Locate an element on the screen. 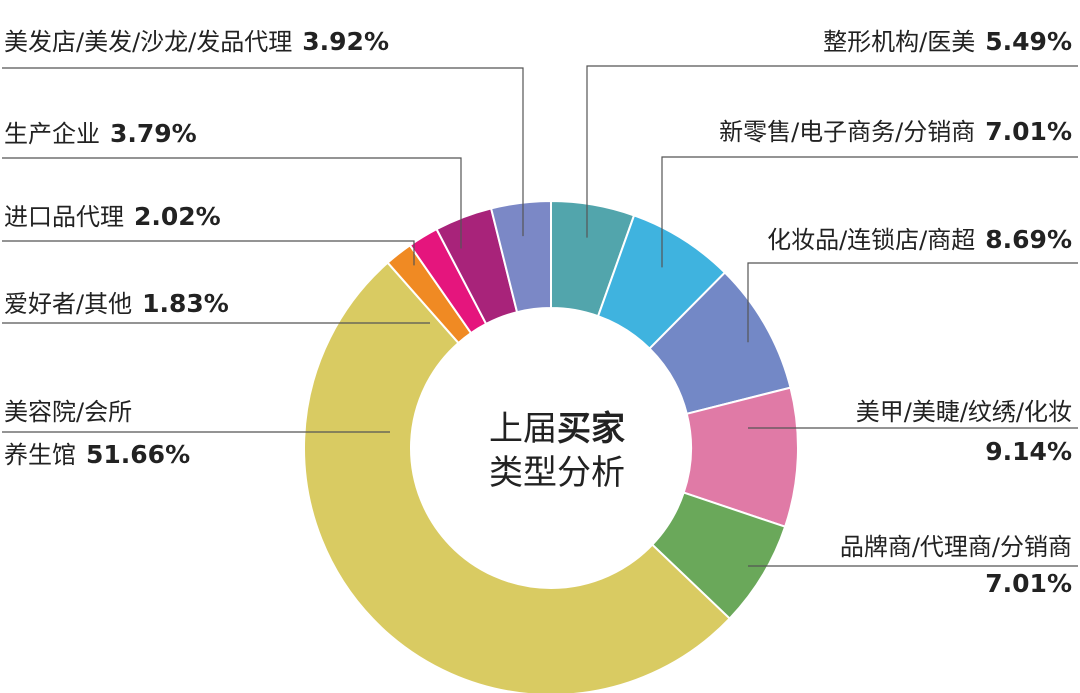 The image size is (1080, 693). slice-label-9-value: 3.92% is located at coordinates (345, 41).